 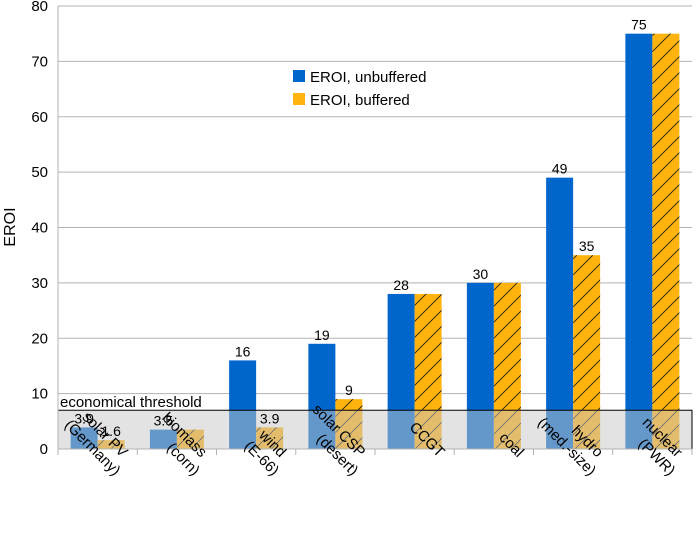 What do you see at coordinates (639, 25) in the screenshot?
I see `data-label: 75` at bounding box center [639, 25].